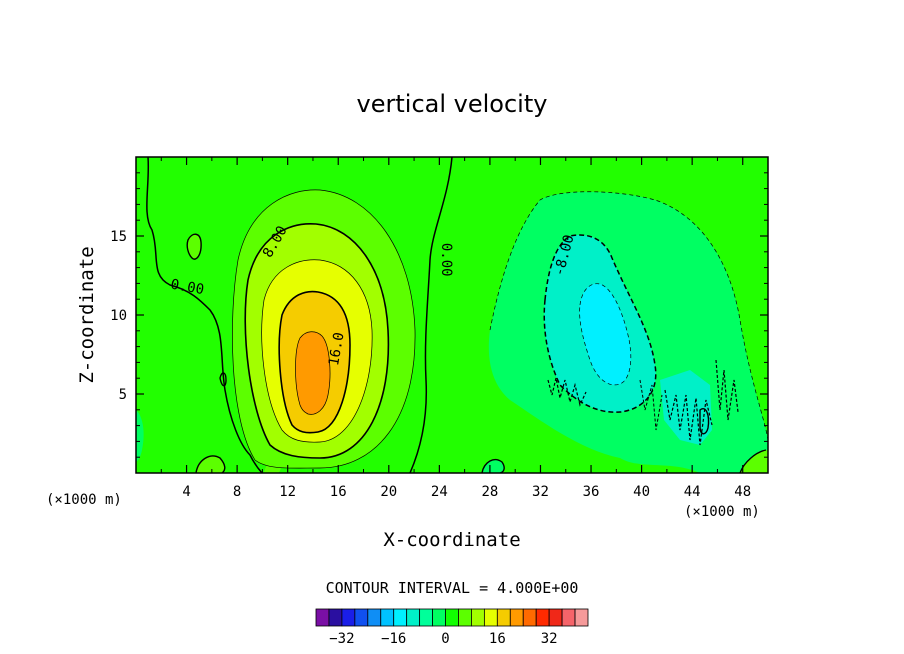 The image size is (904, 654). I want to click on x-tick-label: 40, so click(641, 492).